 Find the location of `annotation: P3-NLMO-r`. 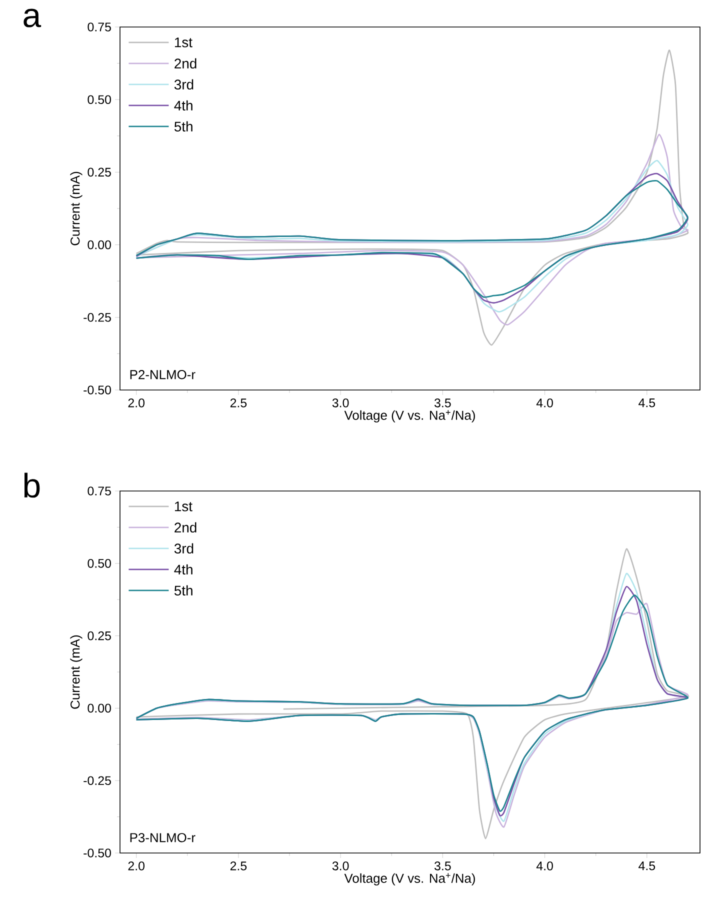

annotation: P3-NLMO-r is located at coordinates (163, 837).